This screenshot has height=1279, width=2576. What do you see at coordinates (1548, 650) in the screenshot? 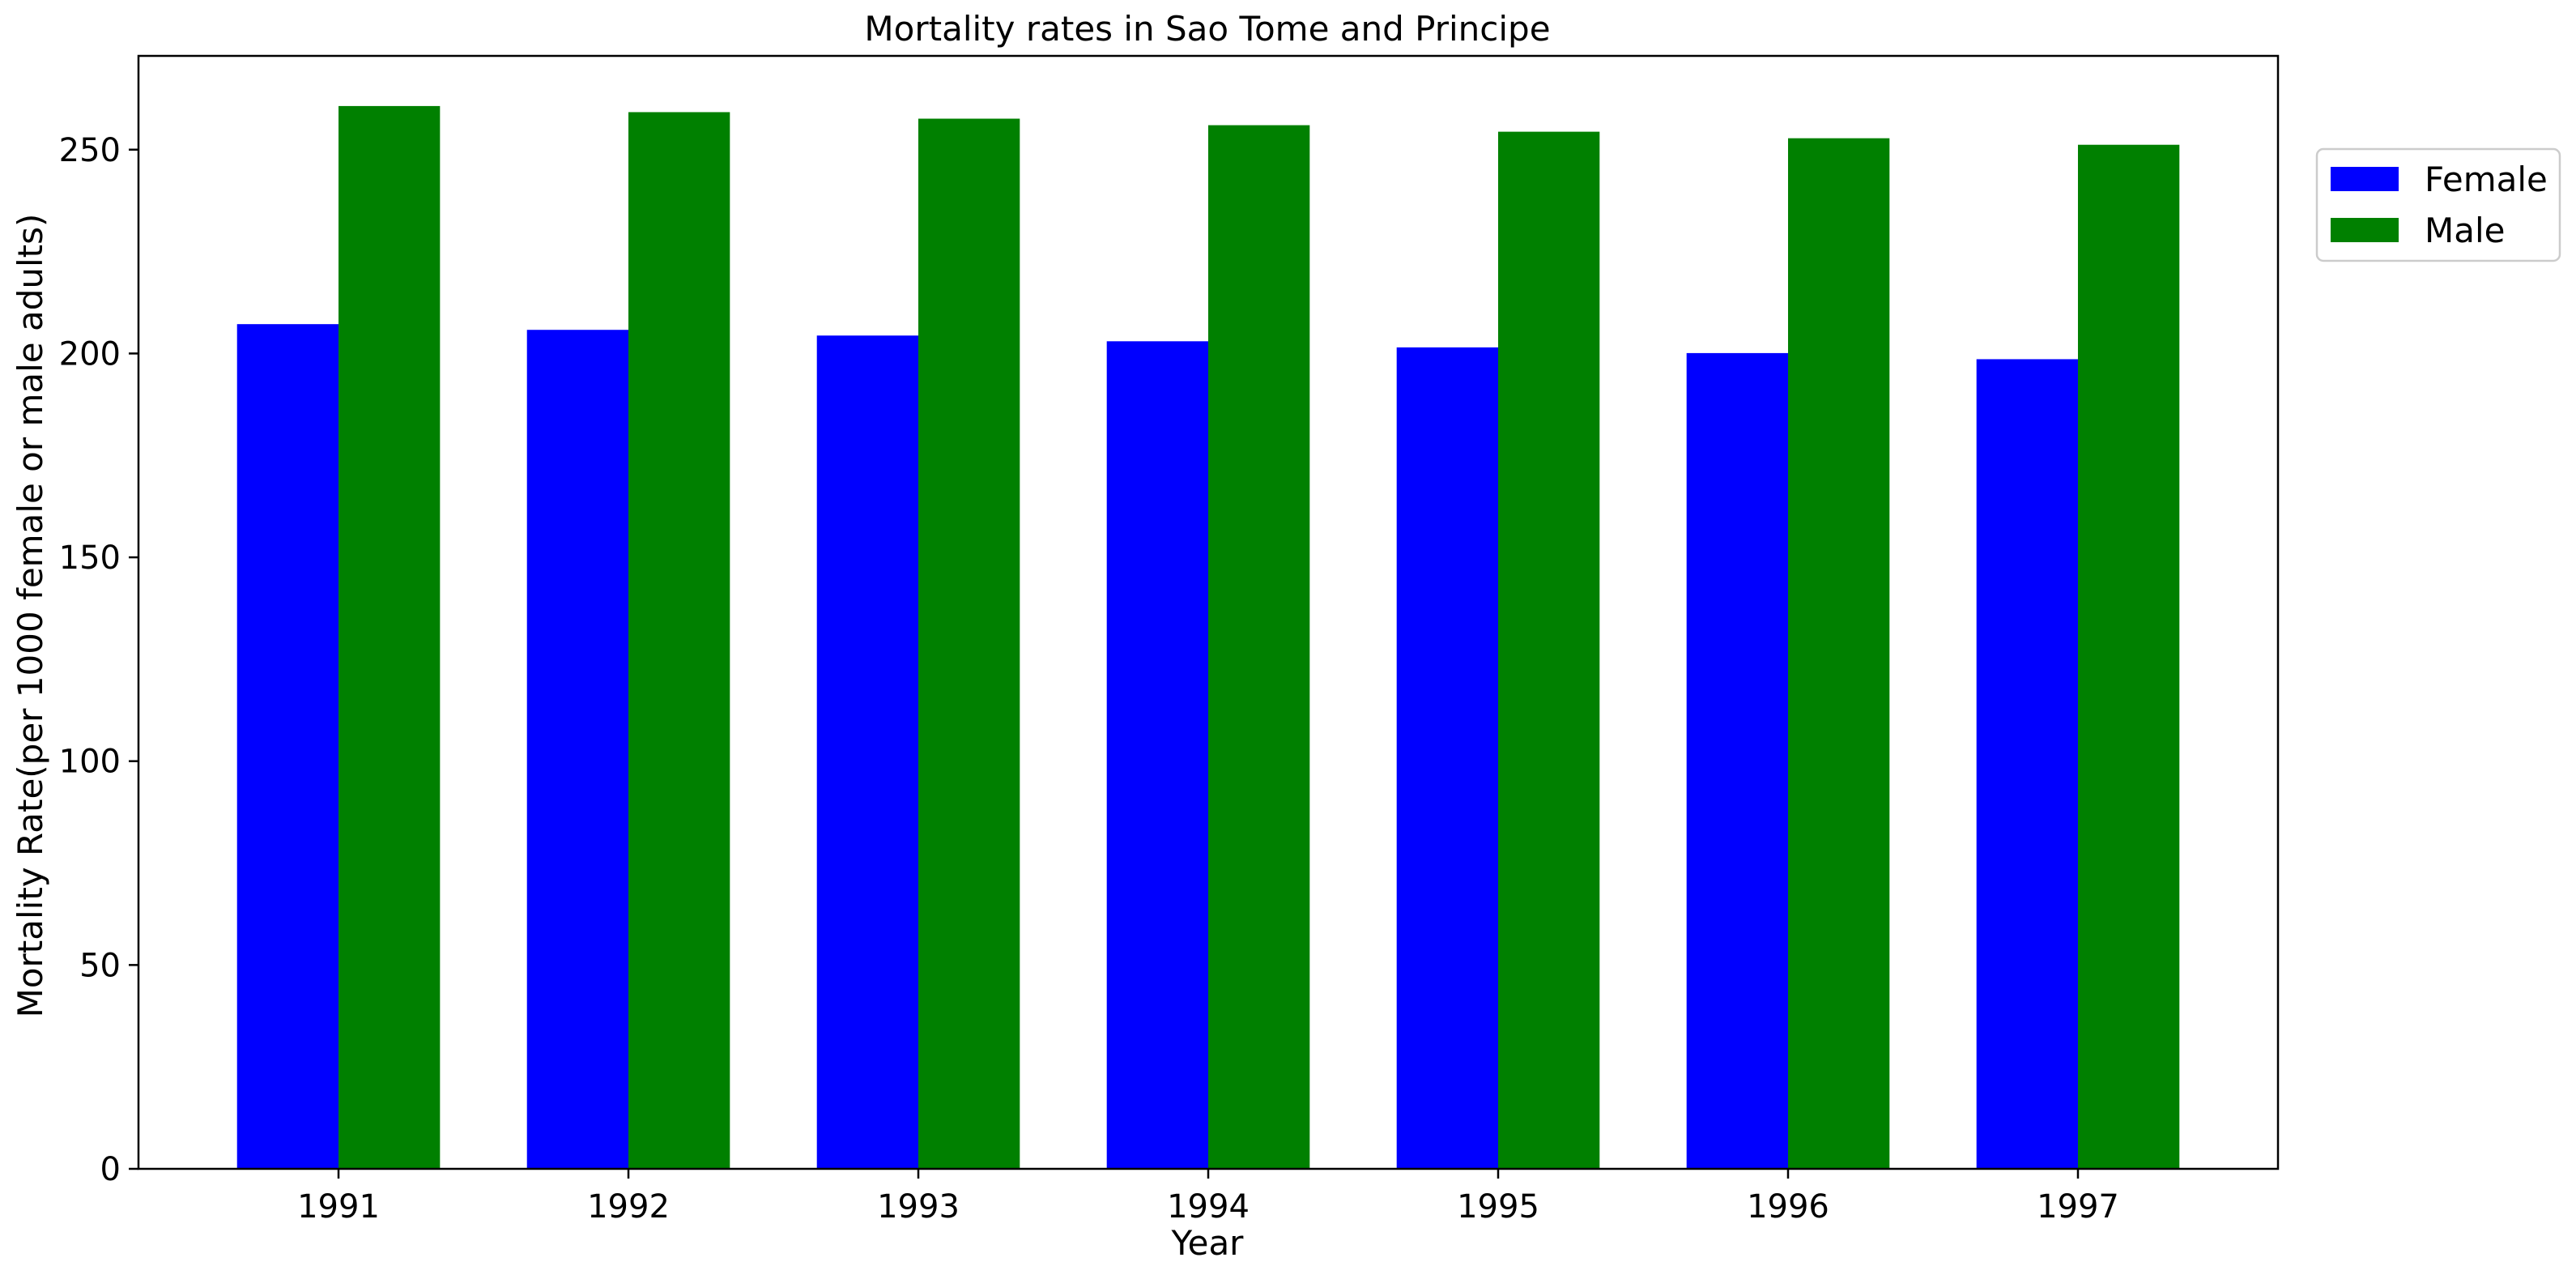
I see `bar-male-1995` at bounding box center [1548, 650].